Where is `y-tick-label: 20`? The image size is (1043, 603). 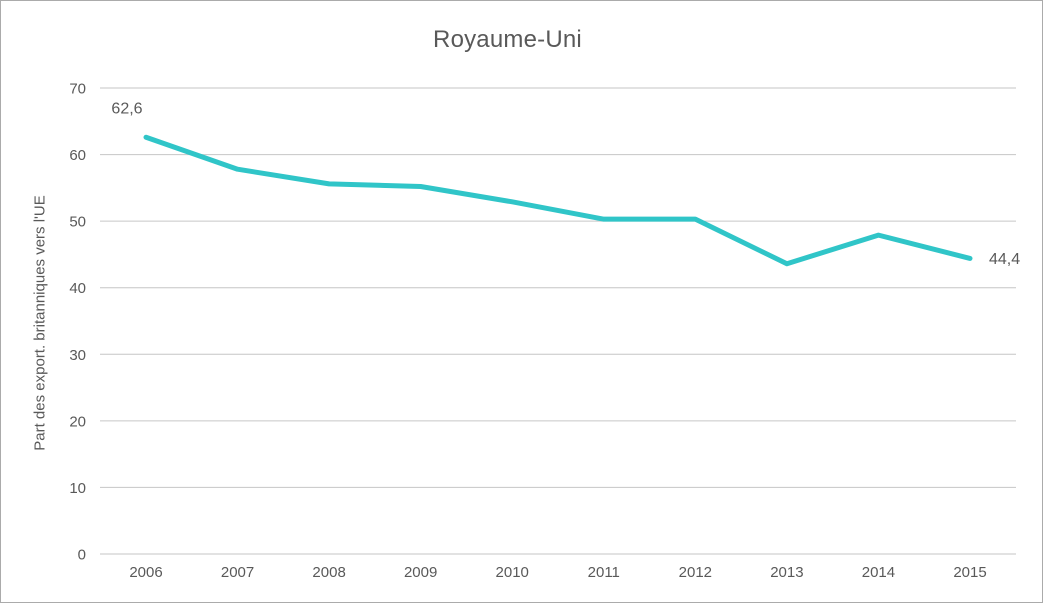 y-tick-label: 20 is located at coordinates (77, 421).